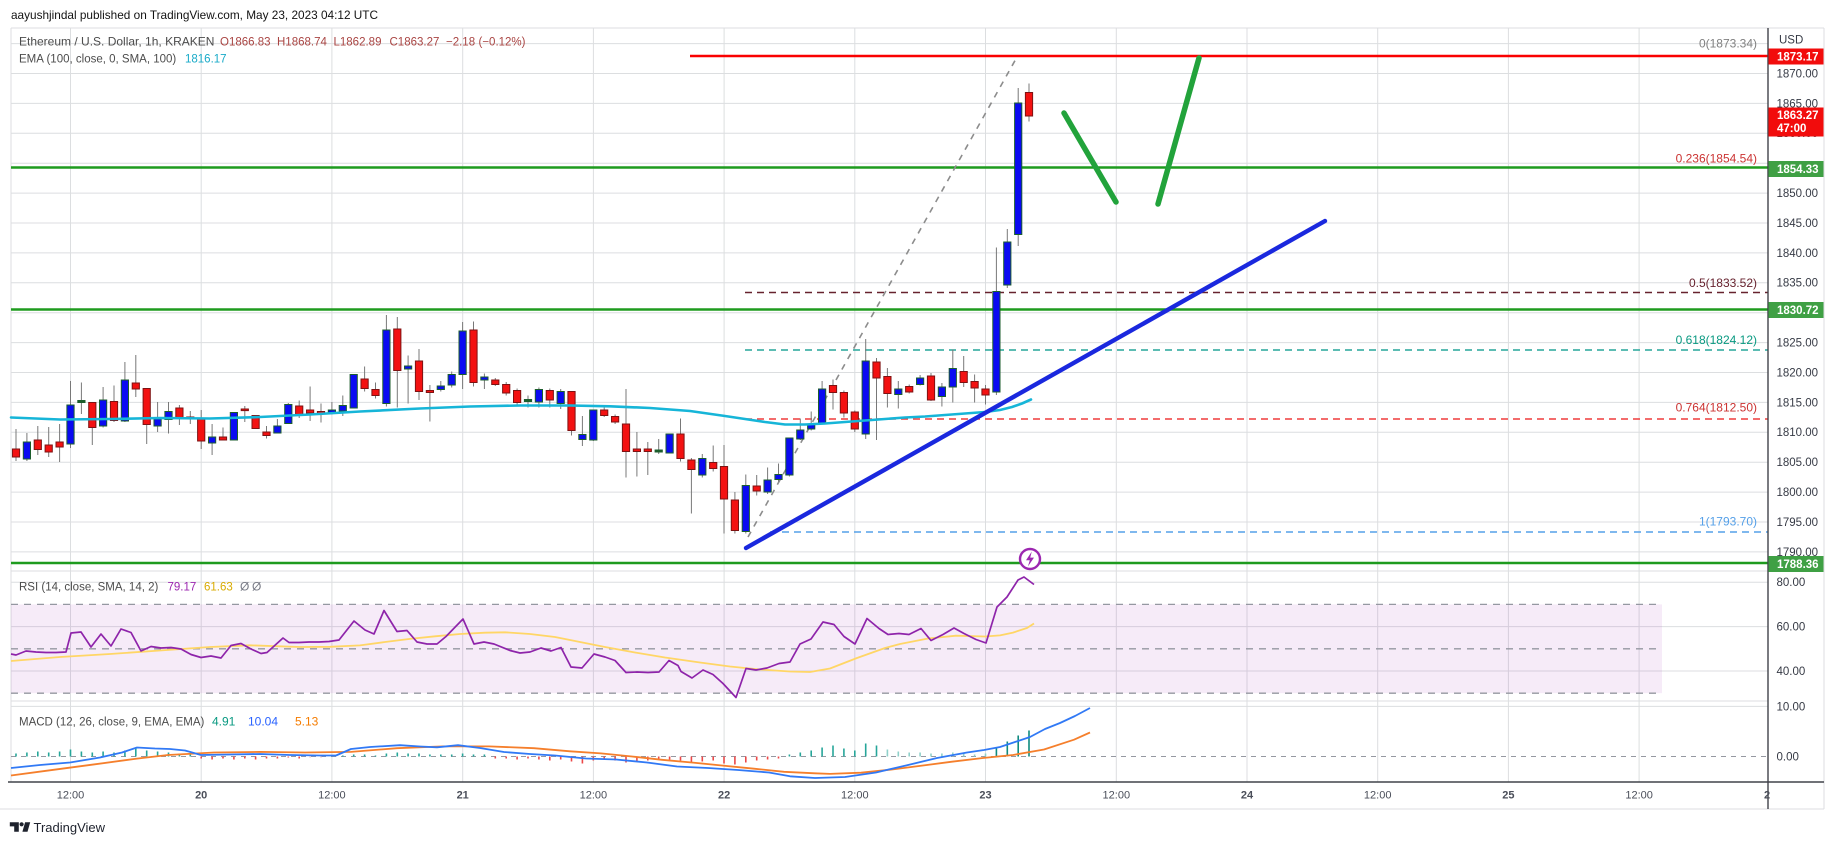  What do you see at coordinates (1798, 433) in the screenshot?
I see `svg-text: 1810.00` at bounding box center [1798, 433].